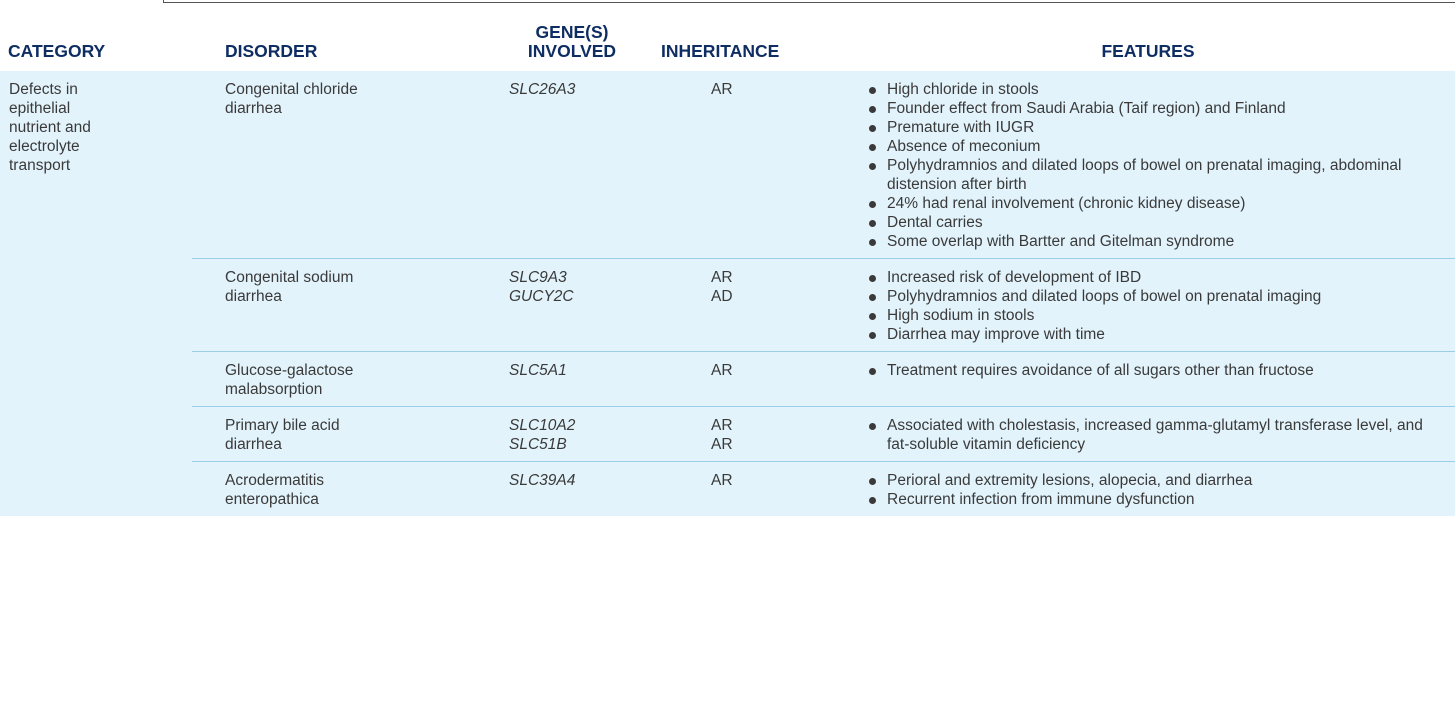  I want to click on gene-name: GUCY2C, so click(541, 296).